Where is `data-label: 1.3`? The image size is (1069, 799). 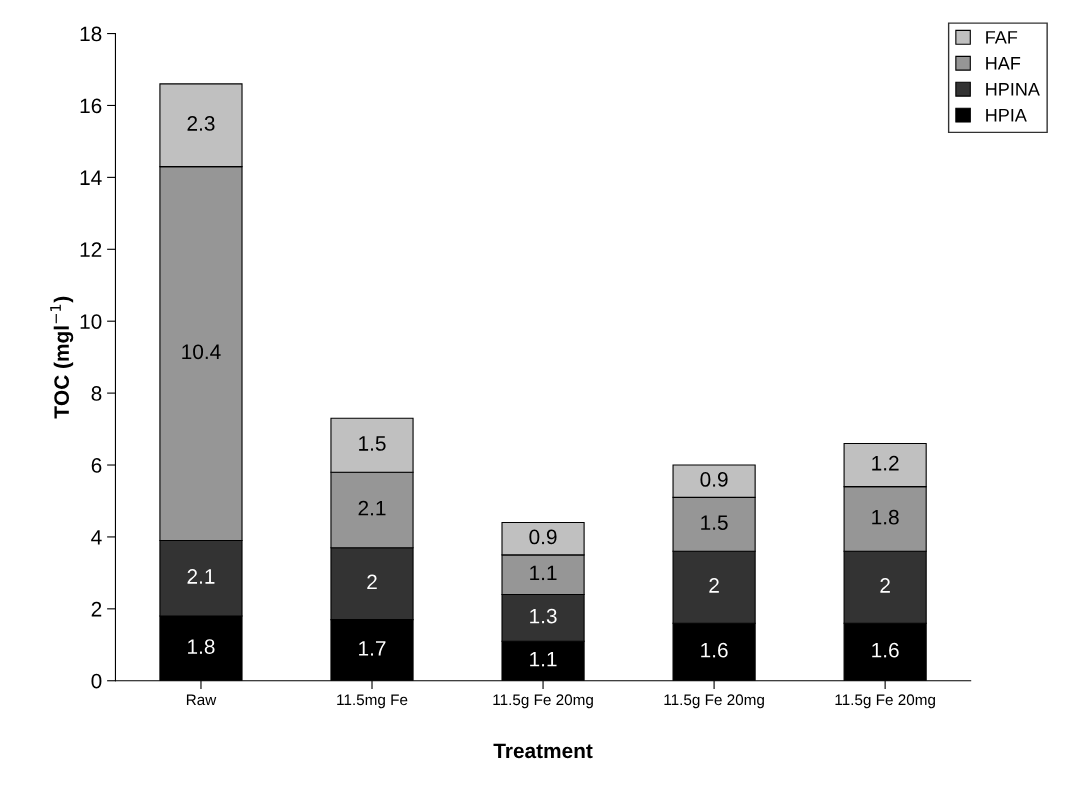
data-label: 1.3 is located at coordinates (543, 616).